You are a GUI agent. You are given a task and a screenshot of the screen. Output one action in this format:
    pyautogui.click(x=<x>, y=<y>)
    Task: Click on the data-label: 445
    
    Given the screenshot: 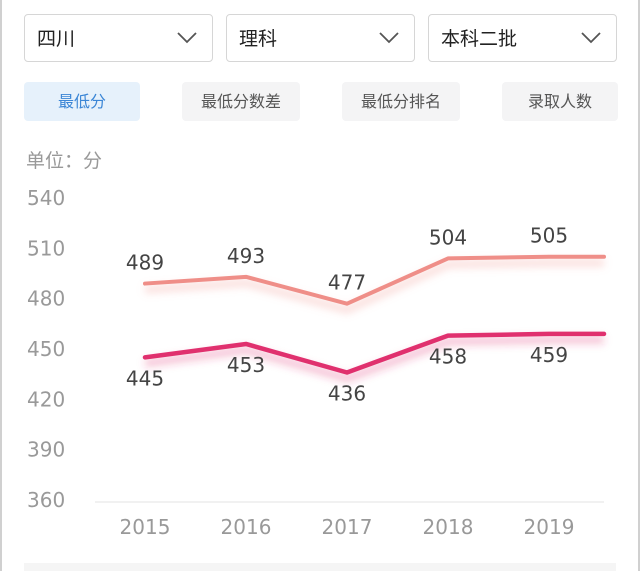 What is the action you would take?
    pyautogui.click(x=145, y=378)
    